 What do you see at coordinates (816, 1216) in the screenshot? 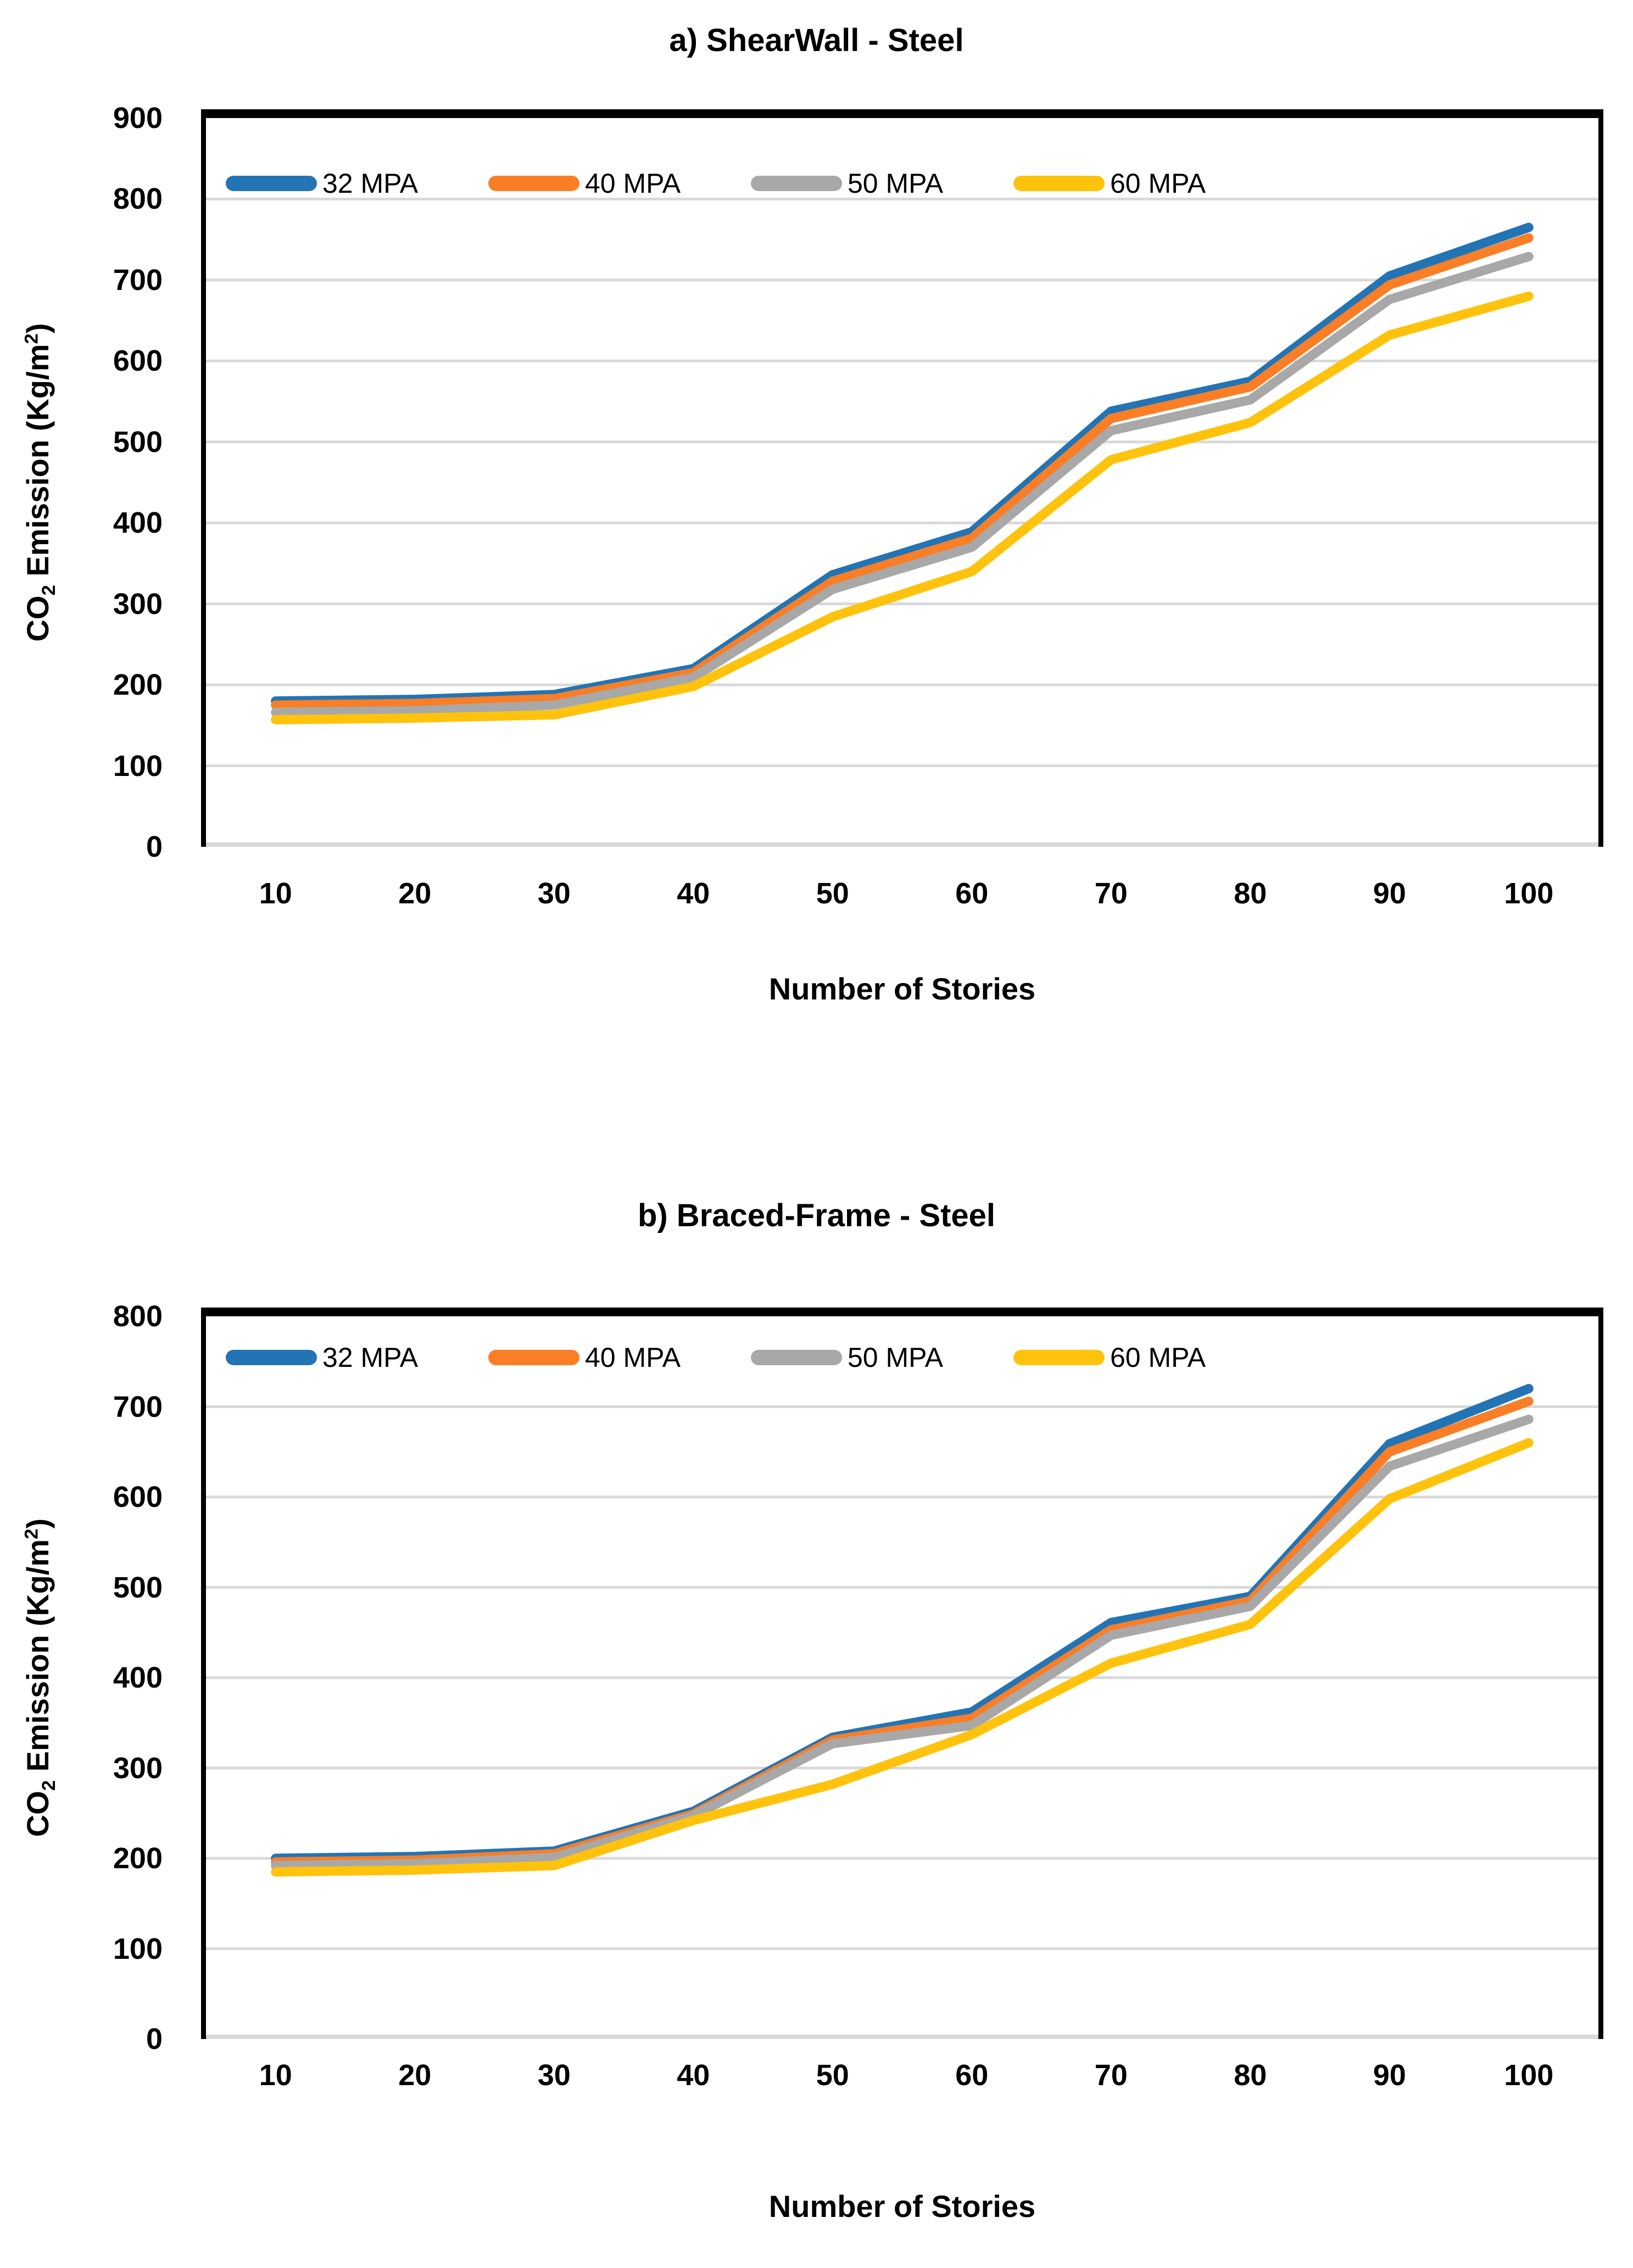
I see `chart-title: b) Braced-Frame - Steel` at bounding box center [816, 1216].